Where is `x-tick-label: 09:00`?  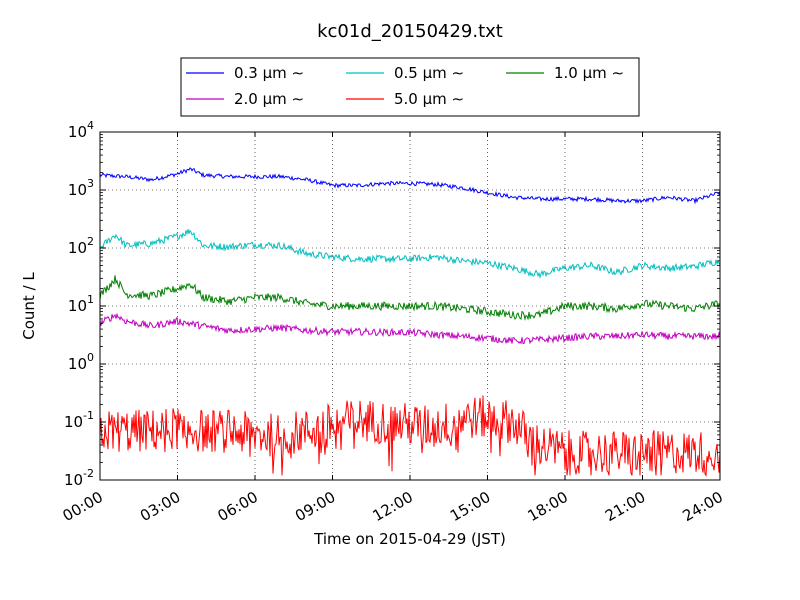 x-tick-label: 09:00 is located at coordinates (315, 506).